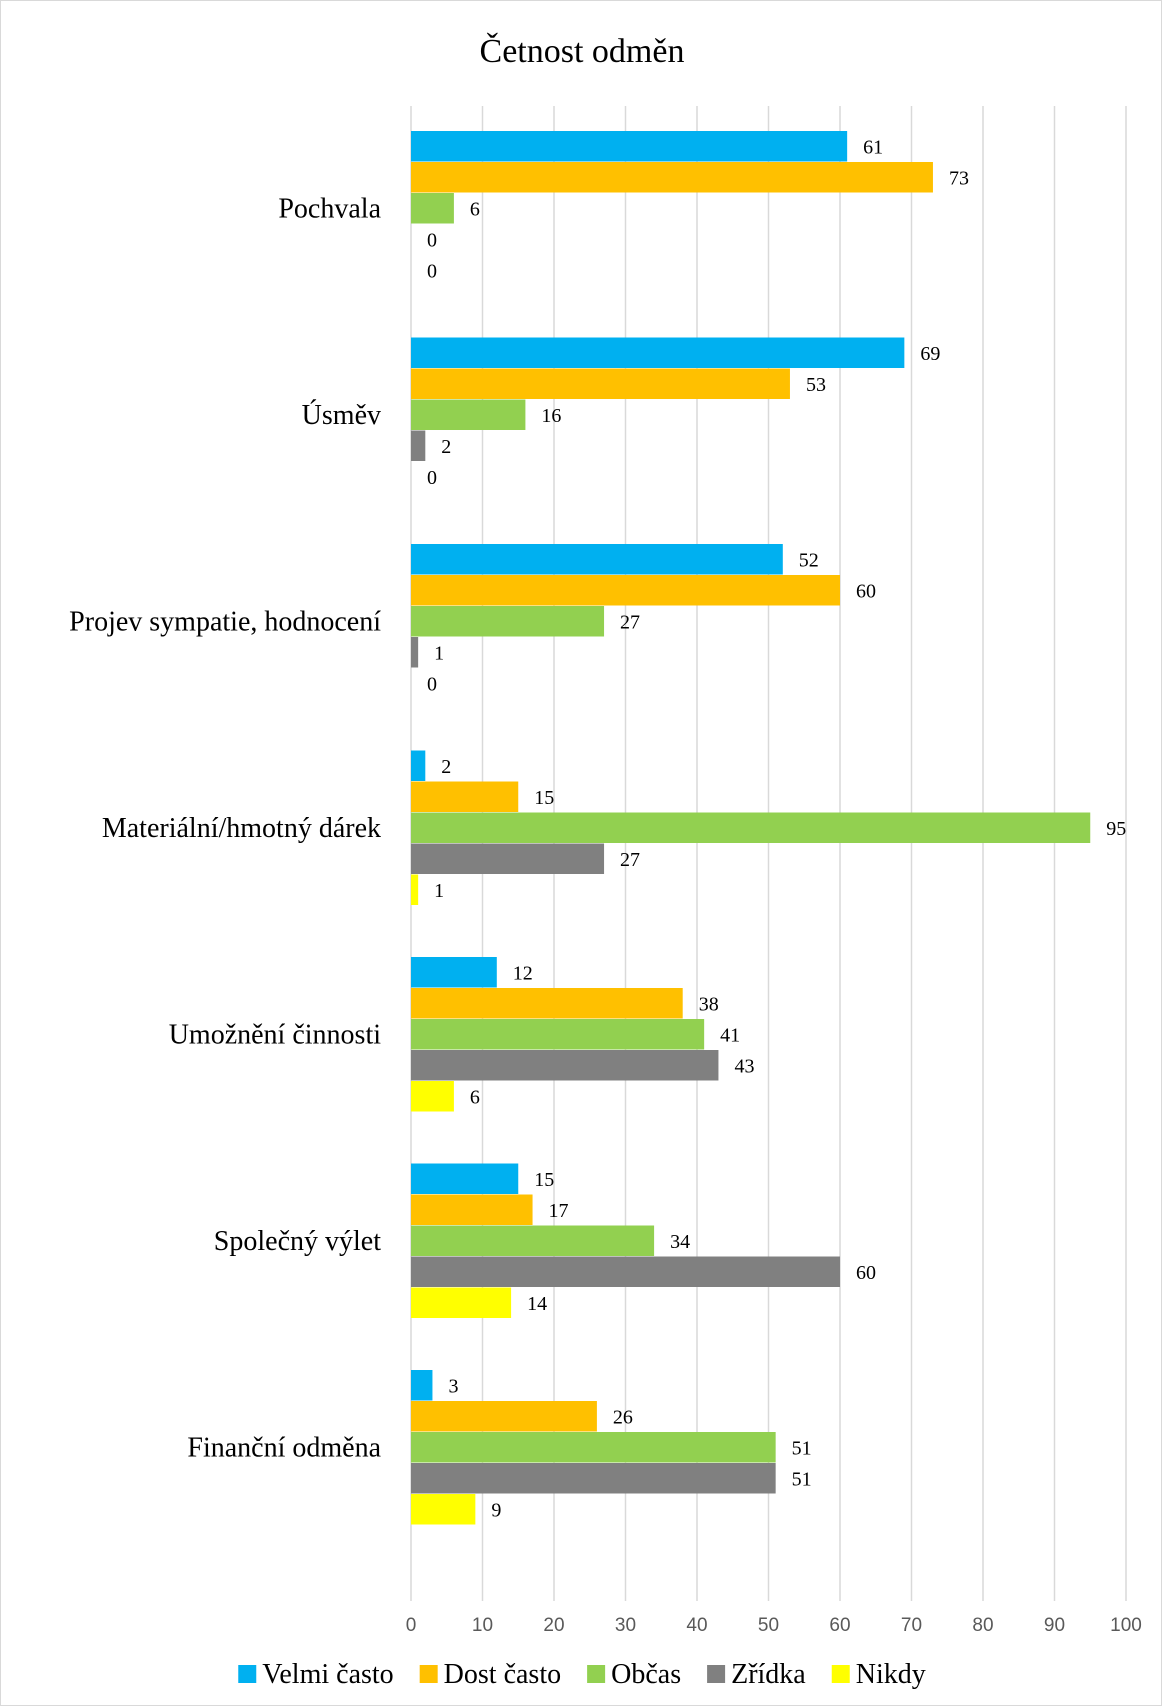 The image size is (1162, 1707). I want to click on x-tick-label: 70, so click(911, 1625).